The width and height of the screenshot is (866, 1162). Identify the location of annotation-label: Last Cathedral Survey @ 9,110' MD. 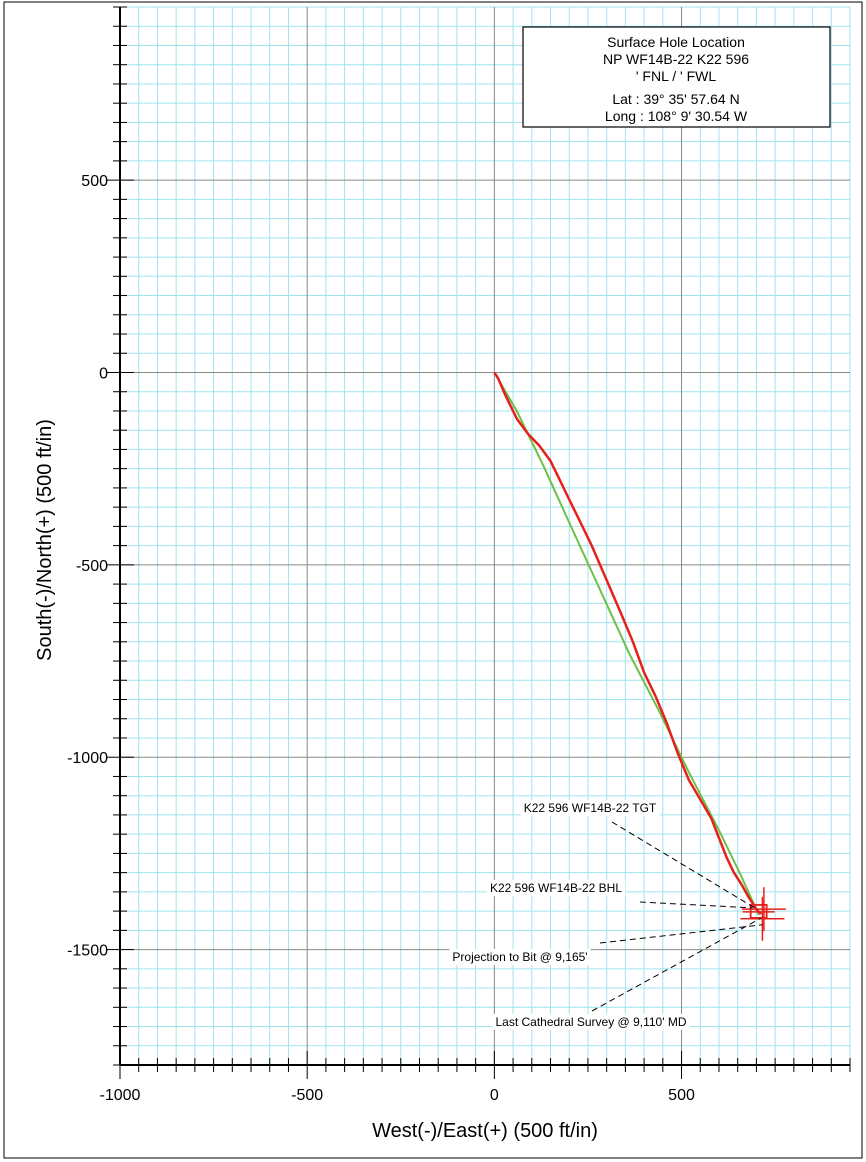
(590, 1022).